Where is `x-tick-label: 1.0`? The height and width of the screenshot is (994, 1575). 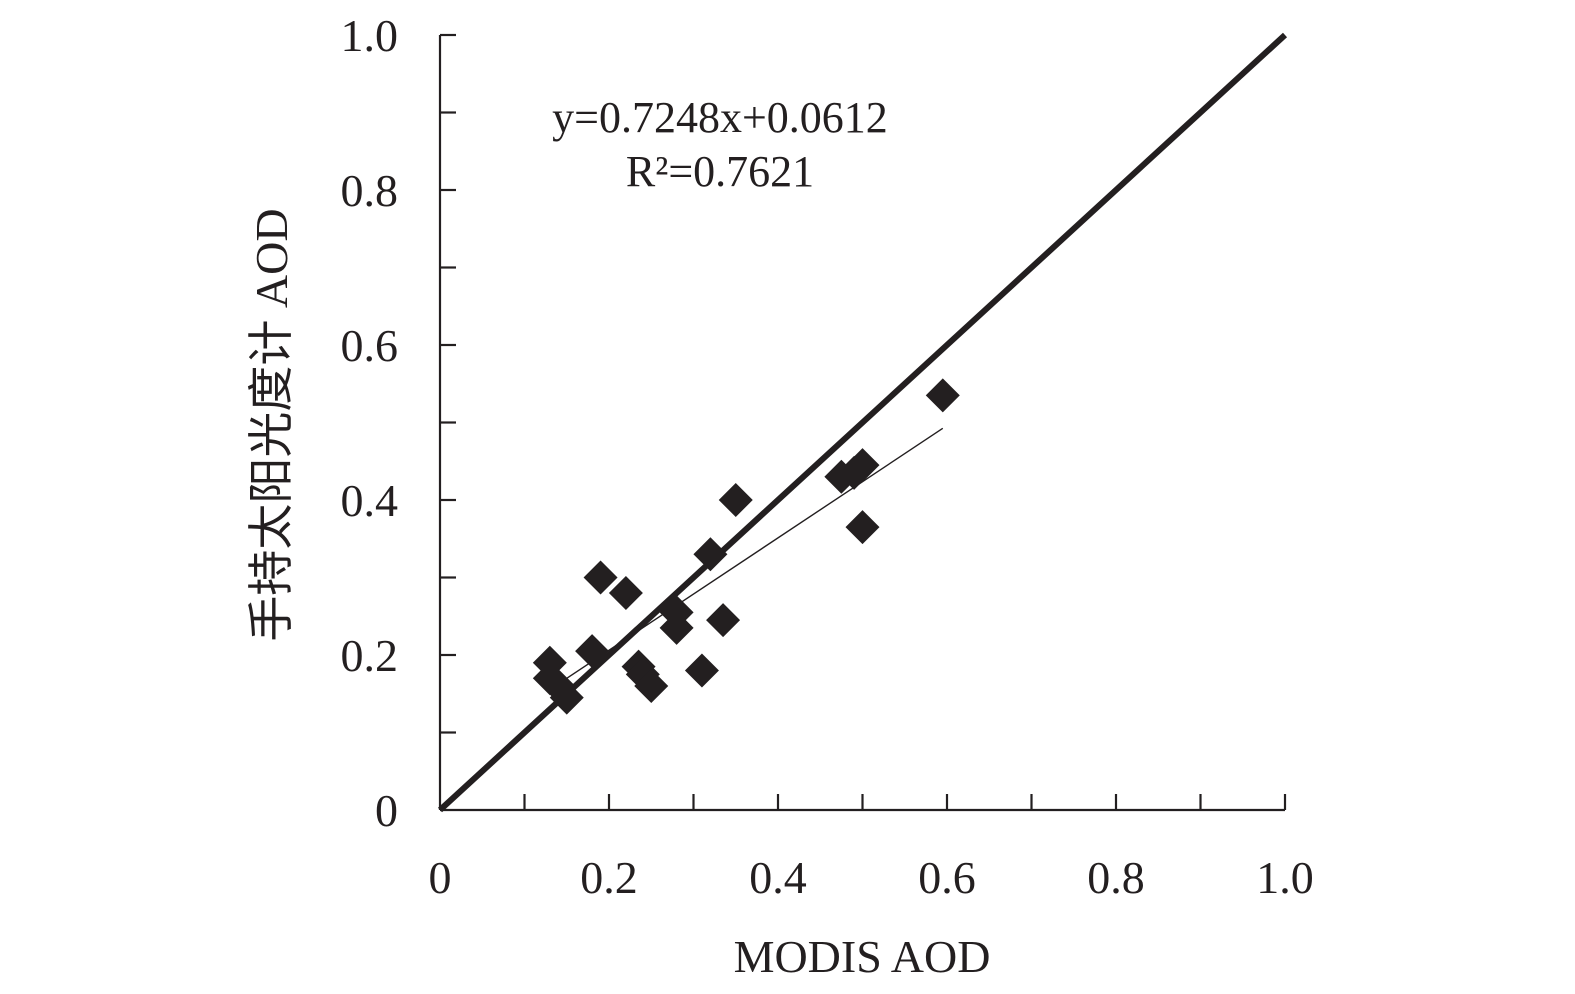
x-tick-label: 1.0 is located at coordinates (1285, 877).